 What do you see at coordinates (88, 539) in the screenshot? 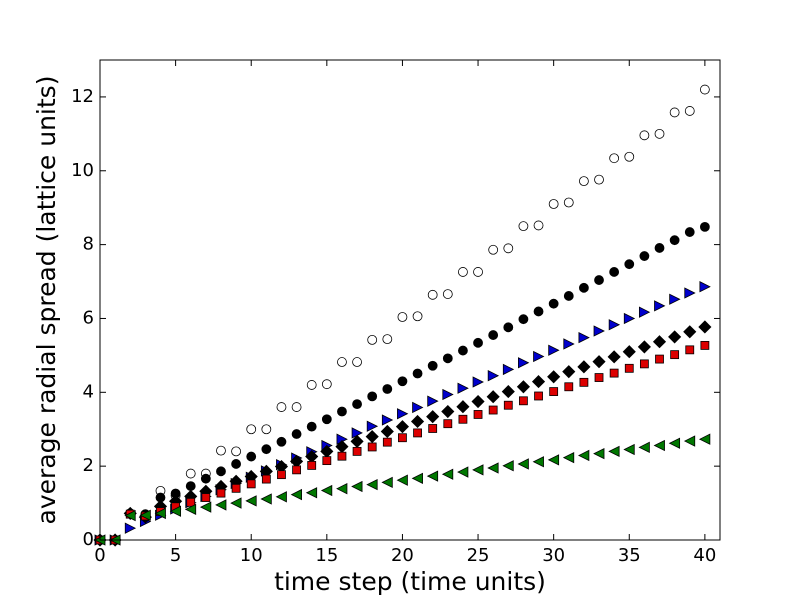
I see `y-tick-label: 0` at bounding box center [88, 539].